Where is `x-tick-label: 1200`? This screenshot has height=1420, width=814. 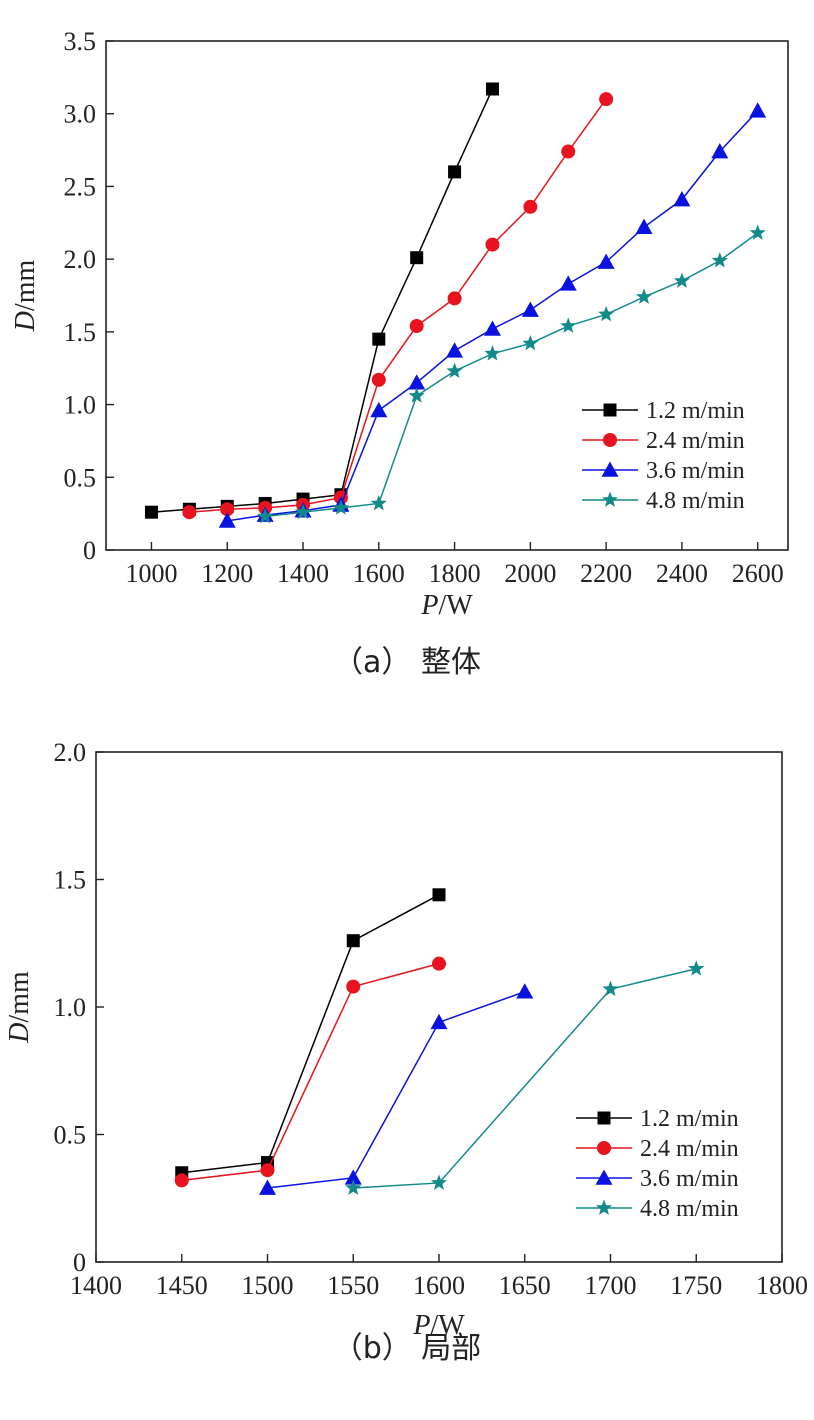 x-tick-label: 1200 is located at coordinates (227, 573).